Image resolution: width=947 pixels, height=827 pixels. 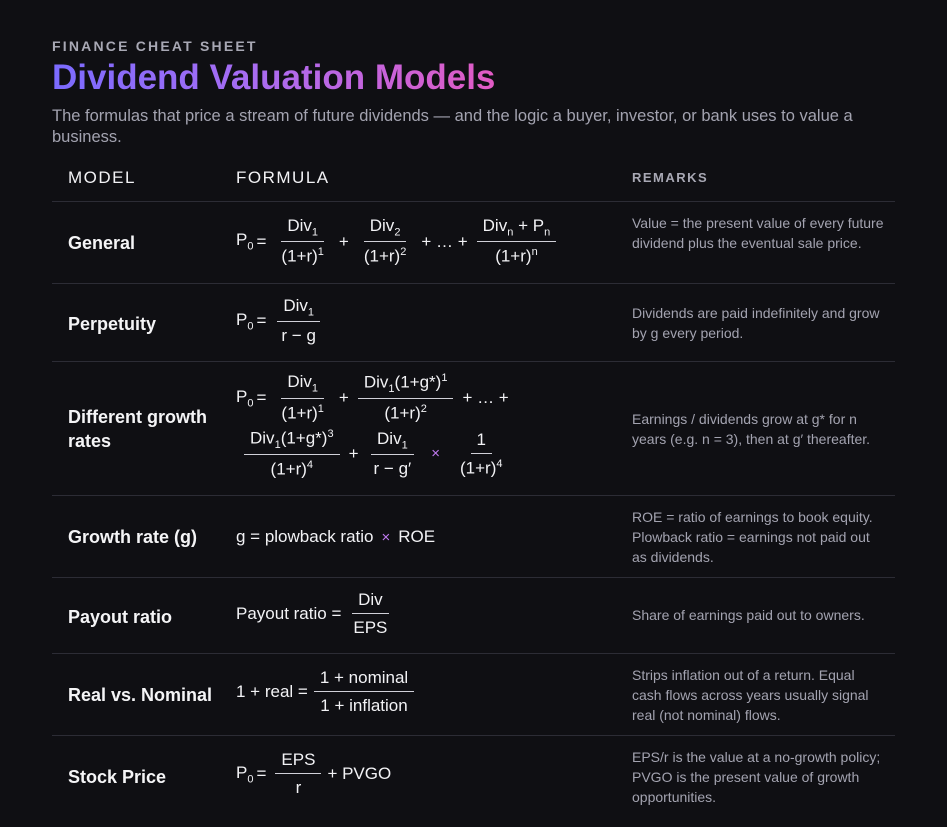 What do you see at coordinates (102, 177) in the screenshot?
I see `column-header-model: MODEL` at bounding box center [102, 177].